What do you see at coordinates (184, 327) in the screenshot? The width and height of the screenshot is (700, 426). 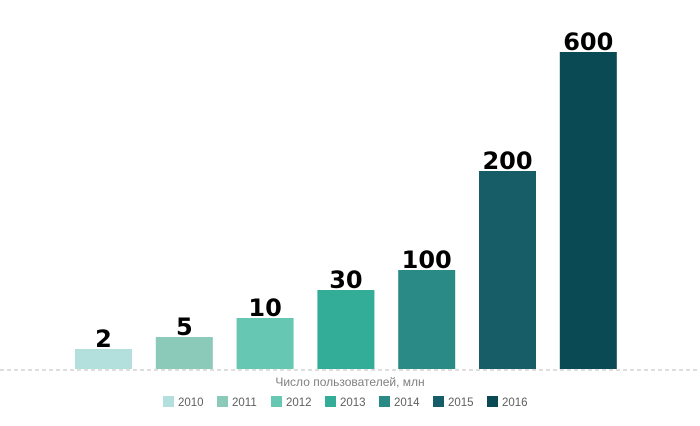 I see `data-label-2011: 5` at bounding box center [184, 327].